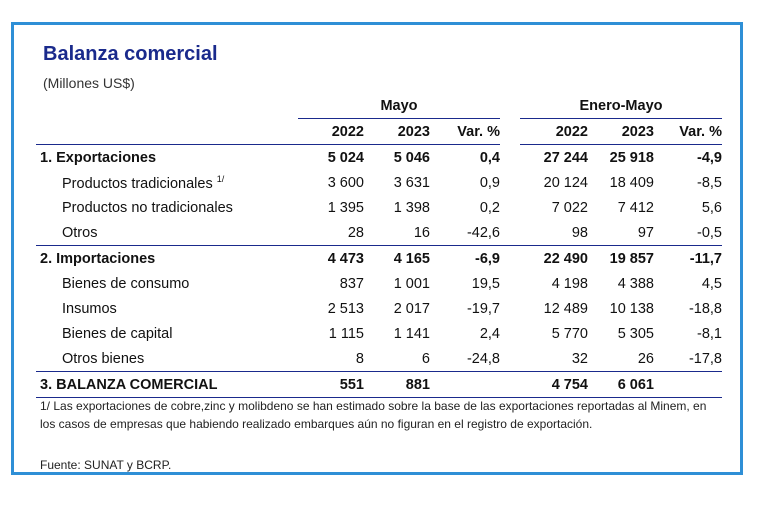  I want to click on page-title: Balanza comercial, so click(130, 54).